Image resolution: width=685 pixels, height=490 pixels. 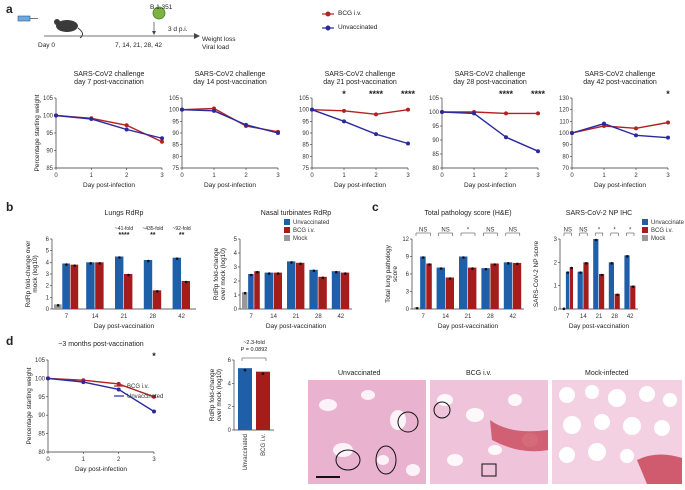 I want to click on a3-sig-0: *, so click(x=344, y=94).